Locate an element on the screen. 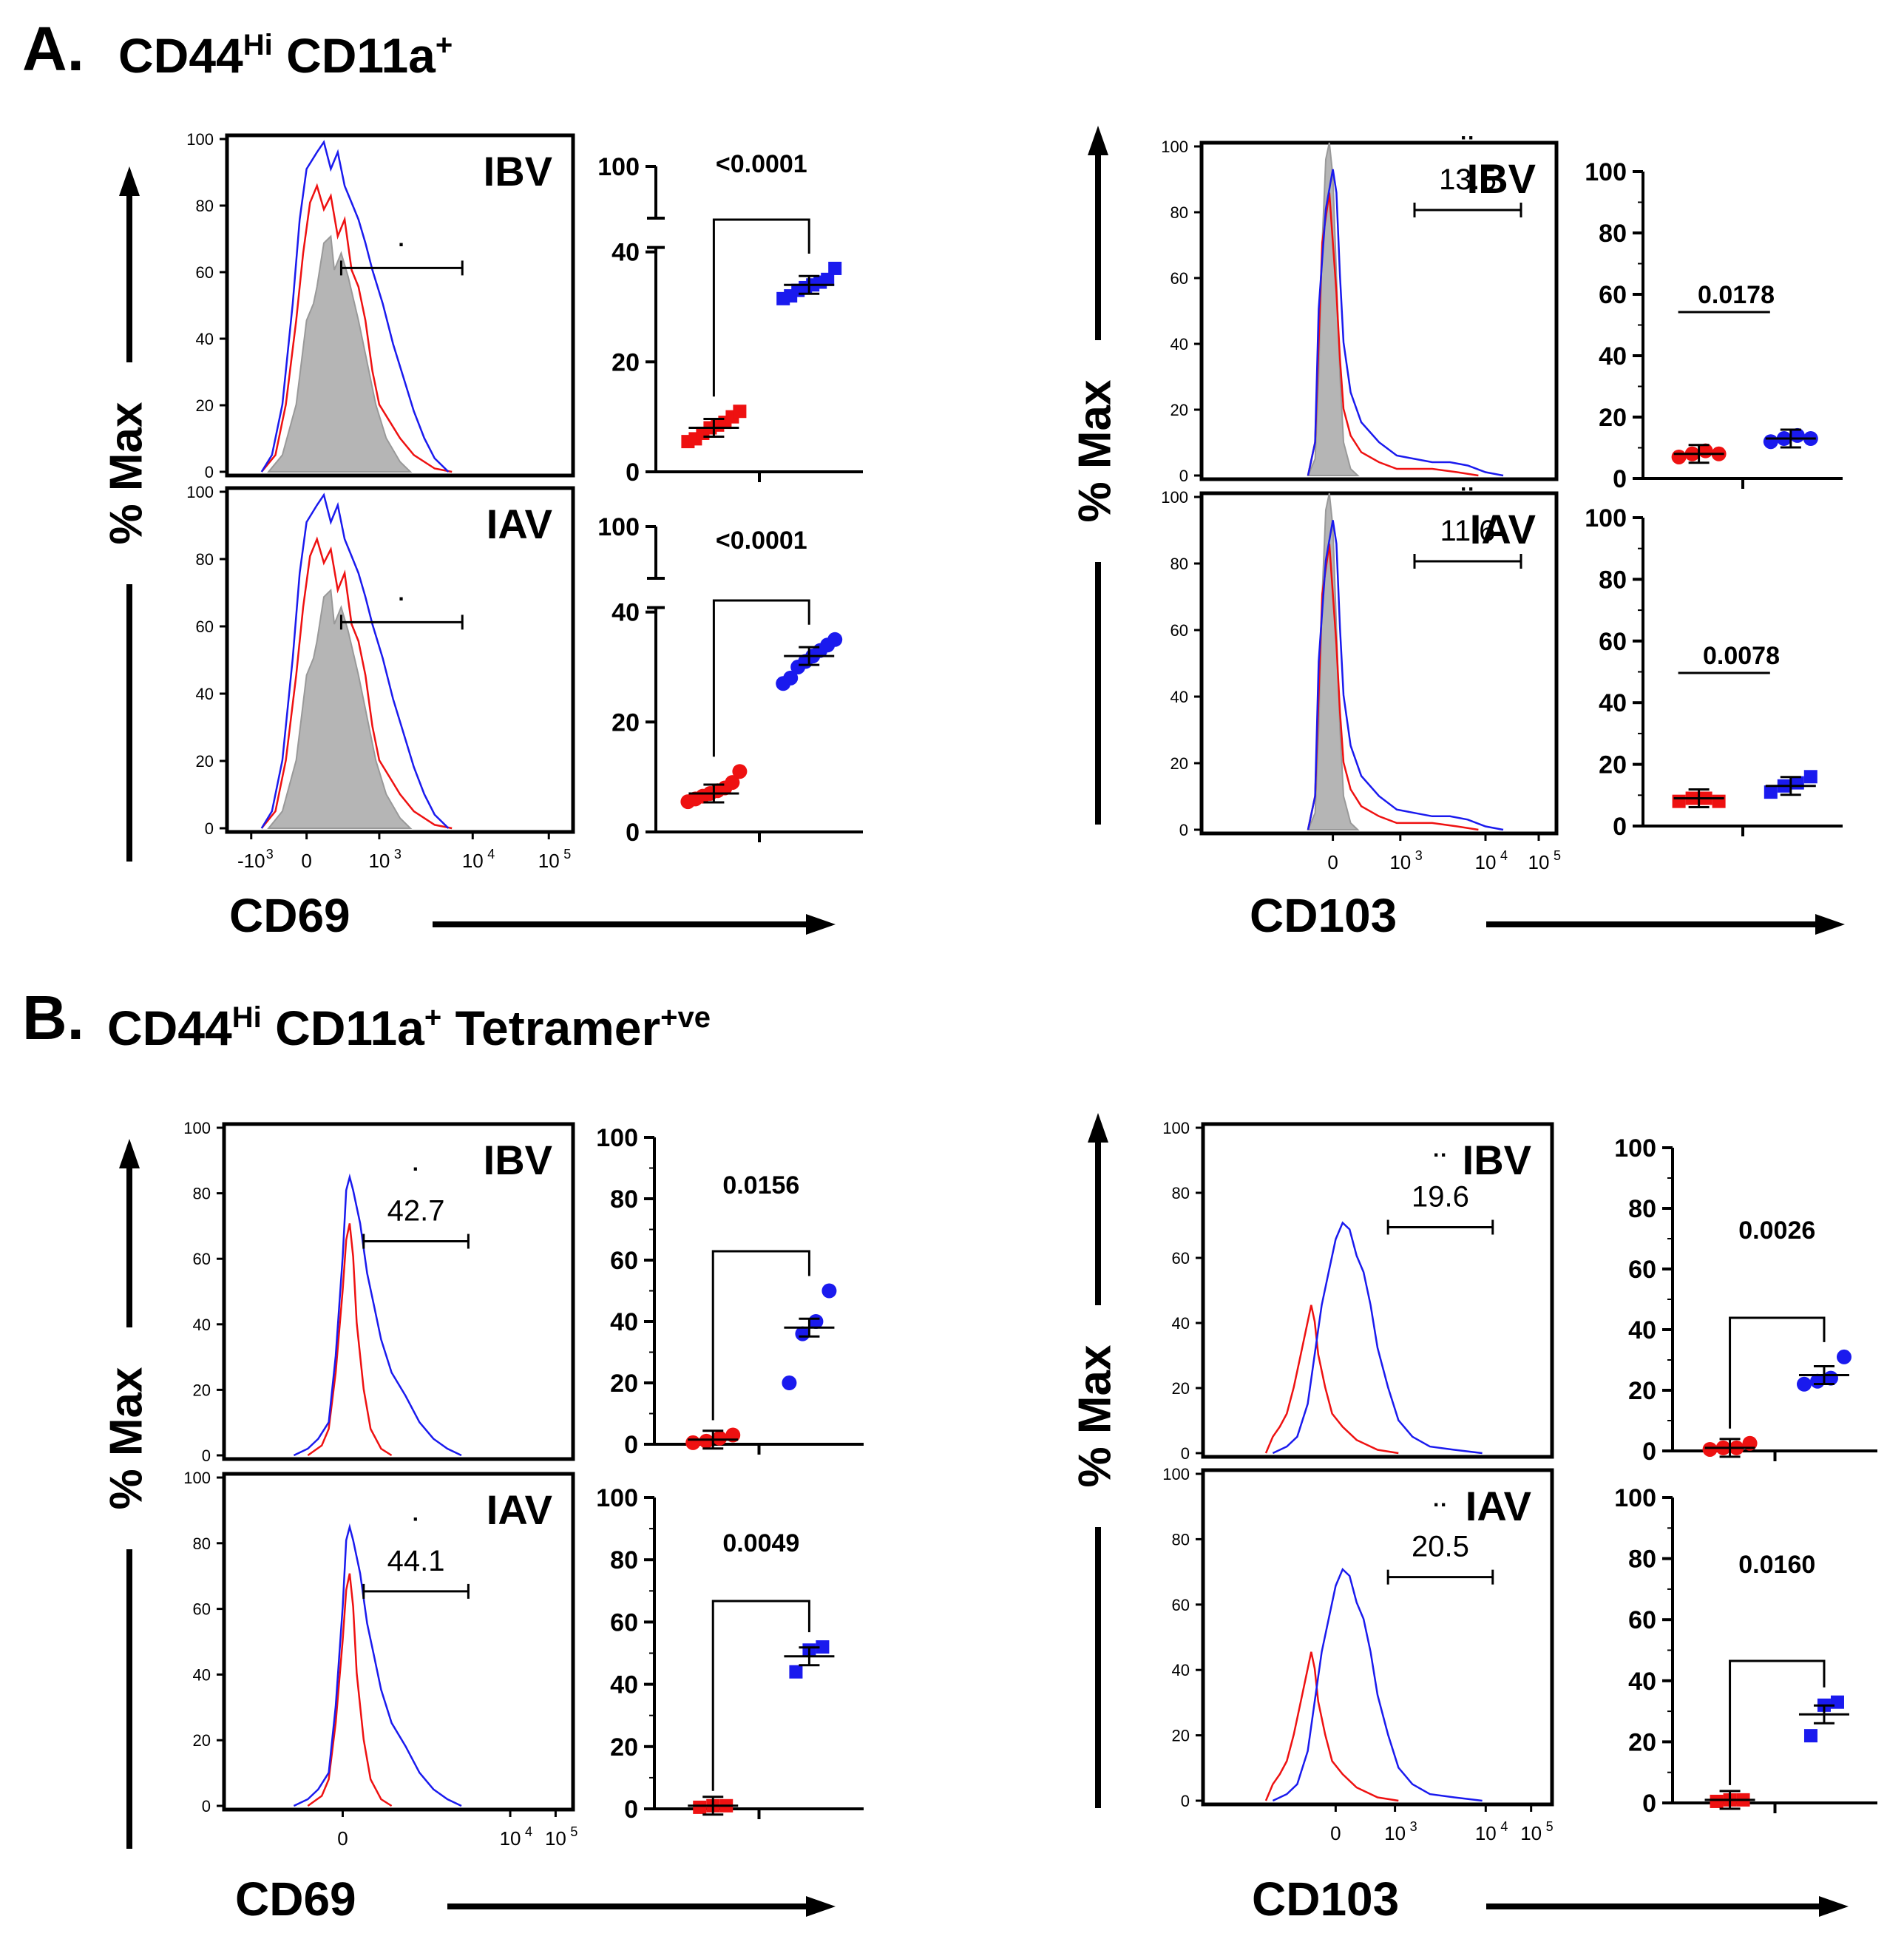 The height and width of the screenshot is (1956, 1904). dot-plot-a-cd69-ibv: 100 0 20 40 <0.0001 is located at coordinates (730, 318).